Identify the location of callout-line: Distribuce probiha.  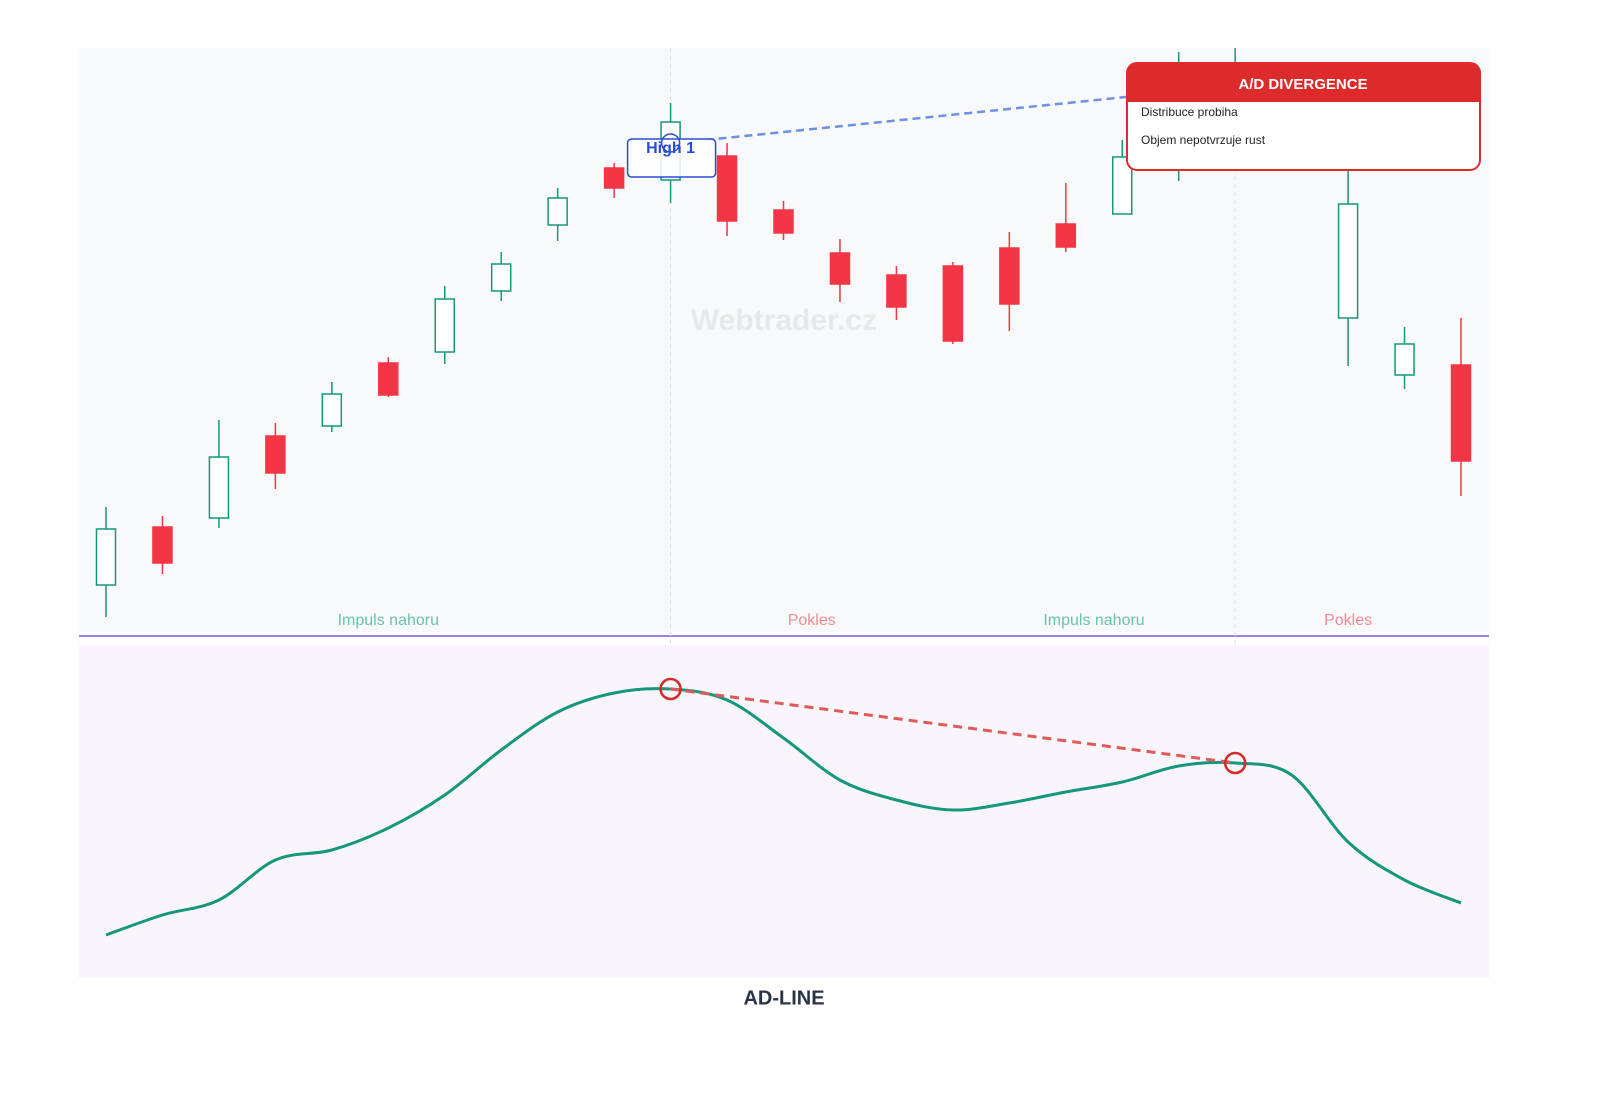
(1189, 112).